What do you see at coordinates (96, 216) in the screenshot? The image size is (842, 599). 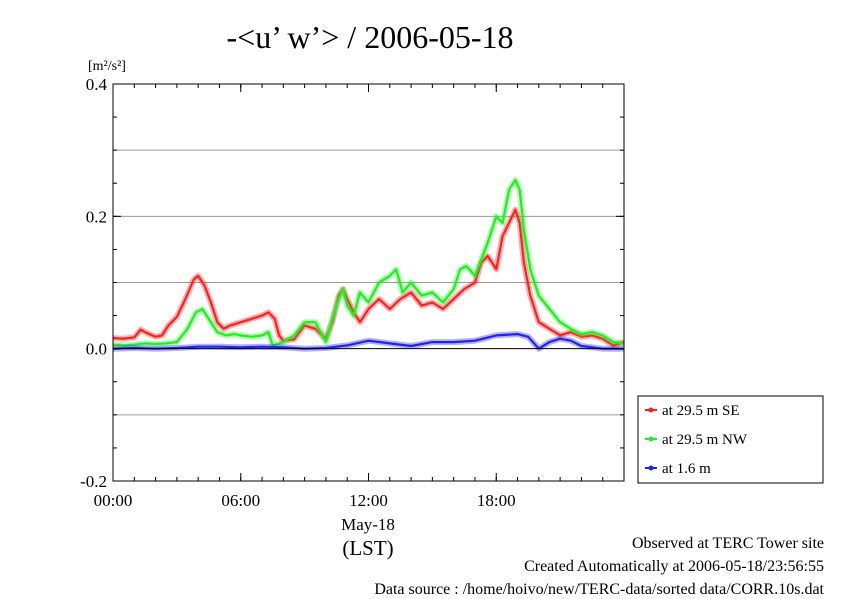 I see `y-tick-label-2: 0.2` at bounding box center [96, 216].